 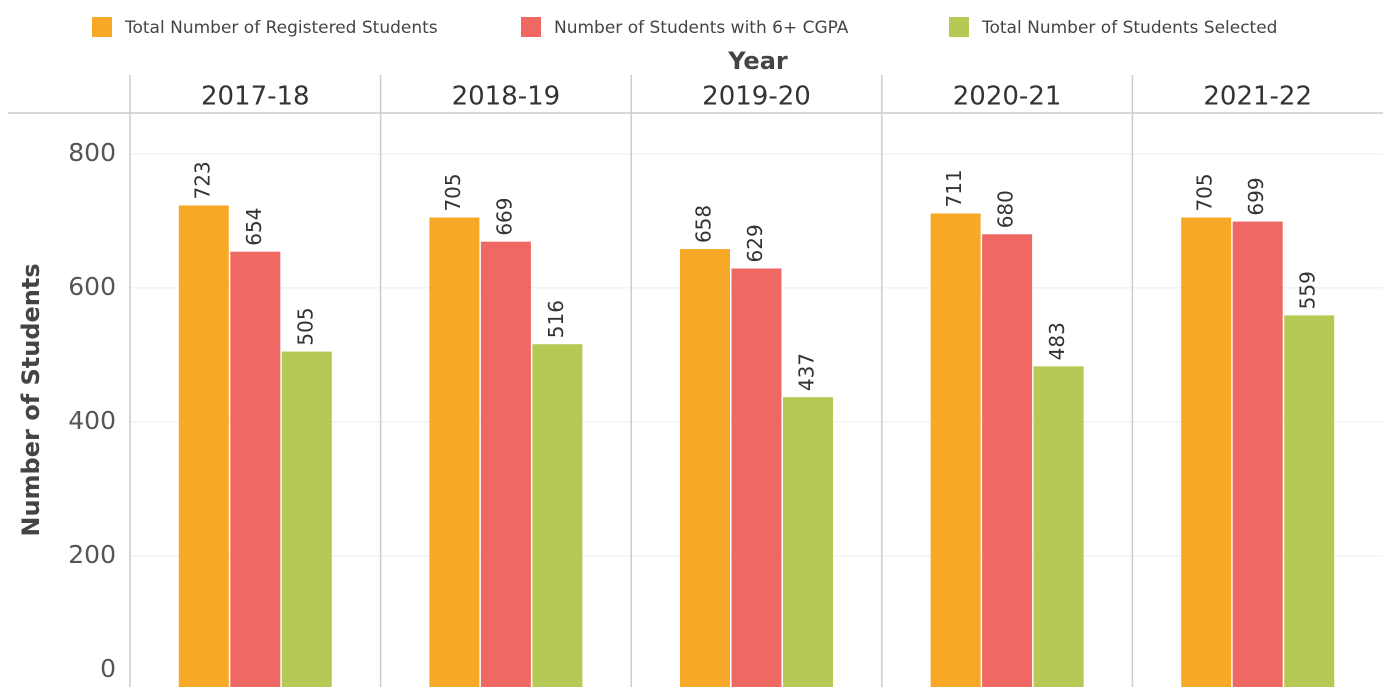 I want to click on value-label: 483, so click(x=1057, y=341).